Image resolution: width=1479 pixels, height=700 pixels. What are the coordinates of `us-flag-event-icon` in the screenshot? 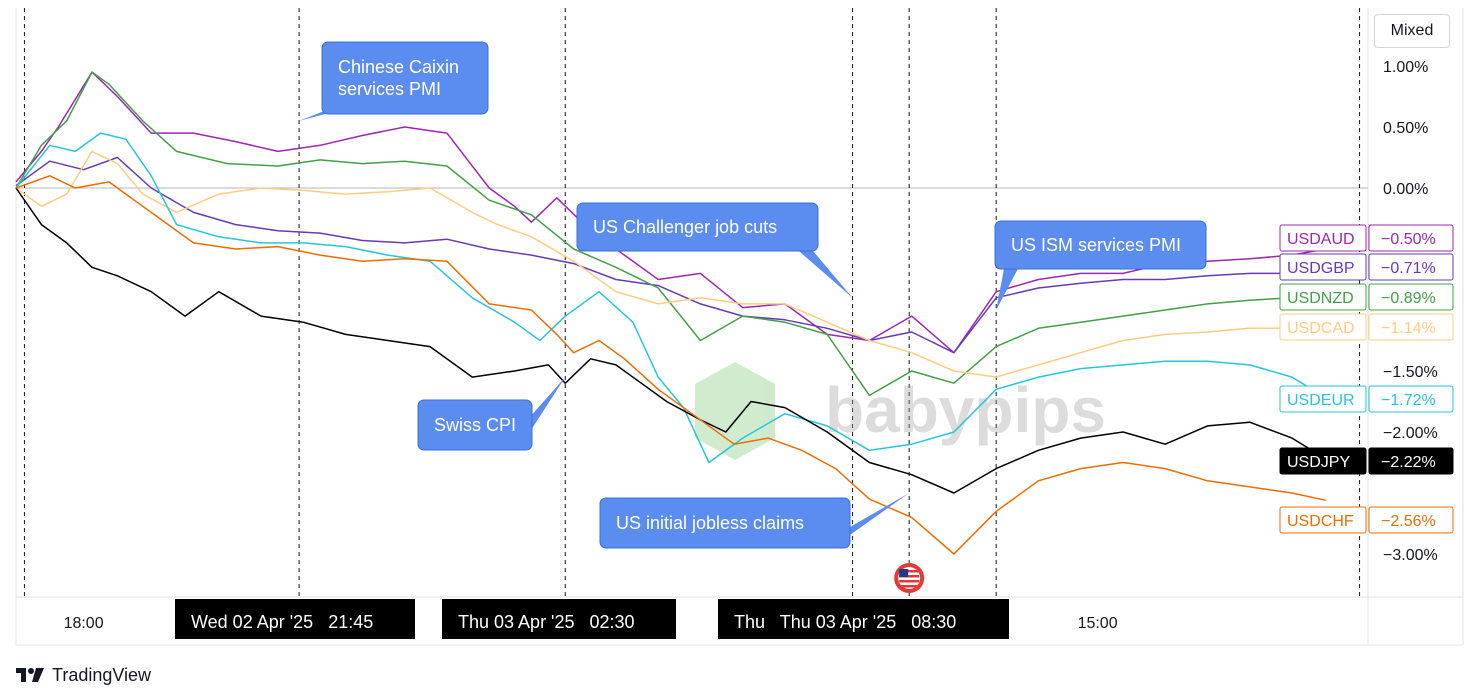 It's located at (909, 578).